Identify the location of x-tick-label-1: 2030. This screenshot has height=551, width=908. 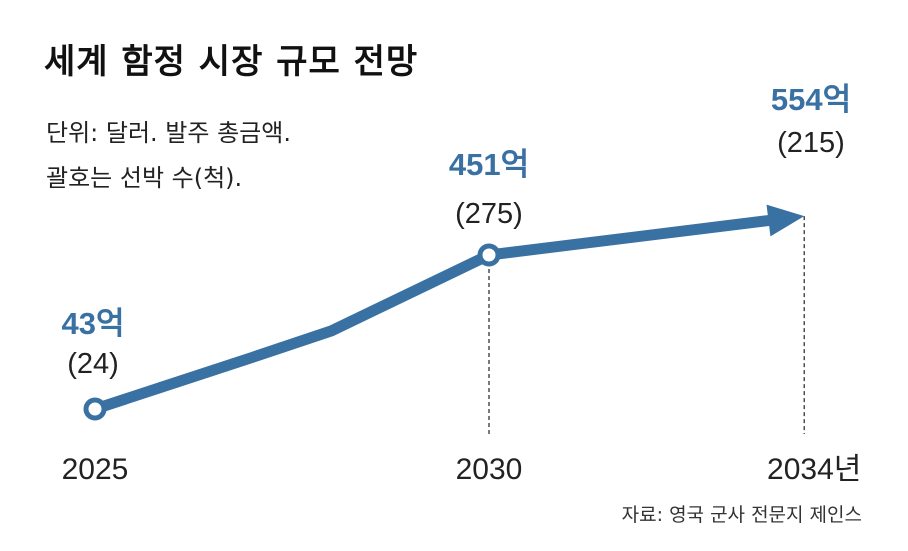
(489, 469).